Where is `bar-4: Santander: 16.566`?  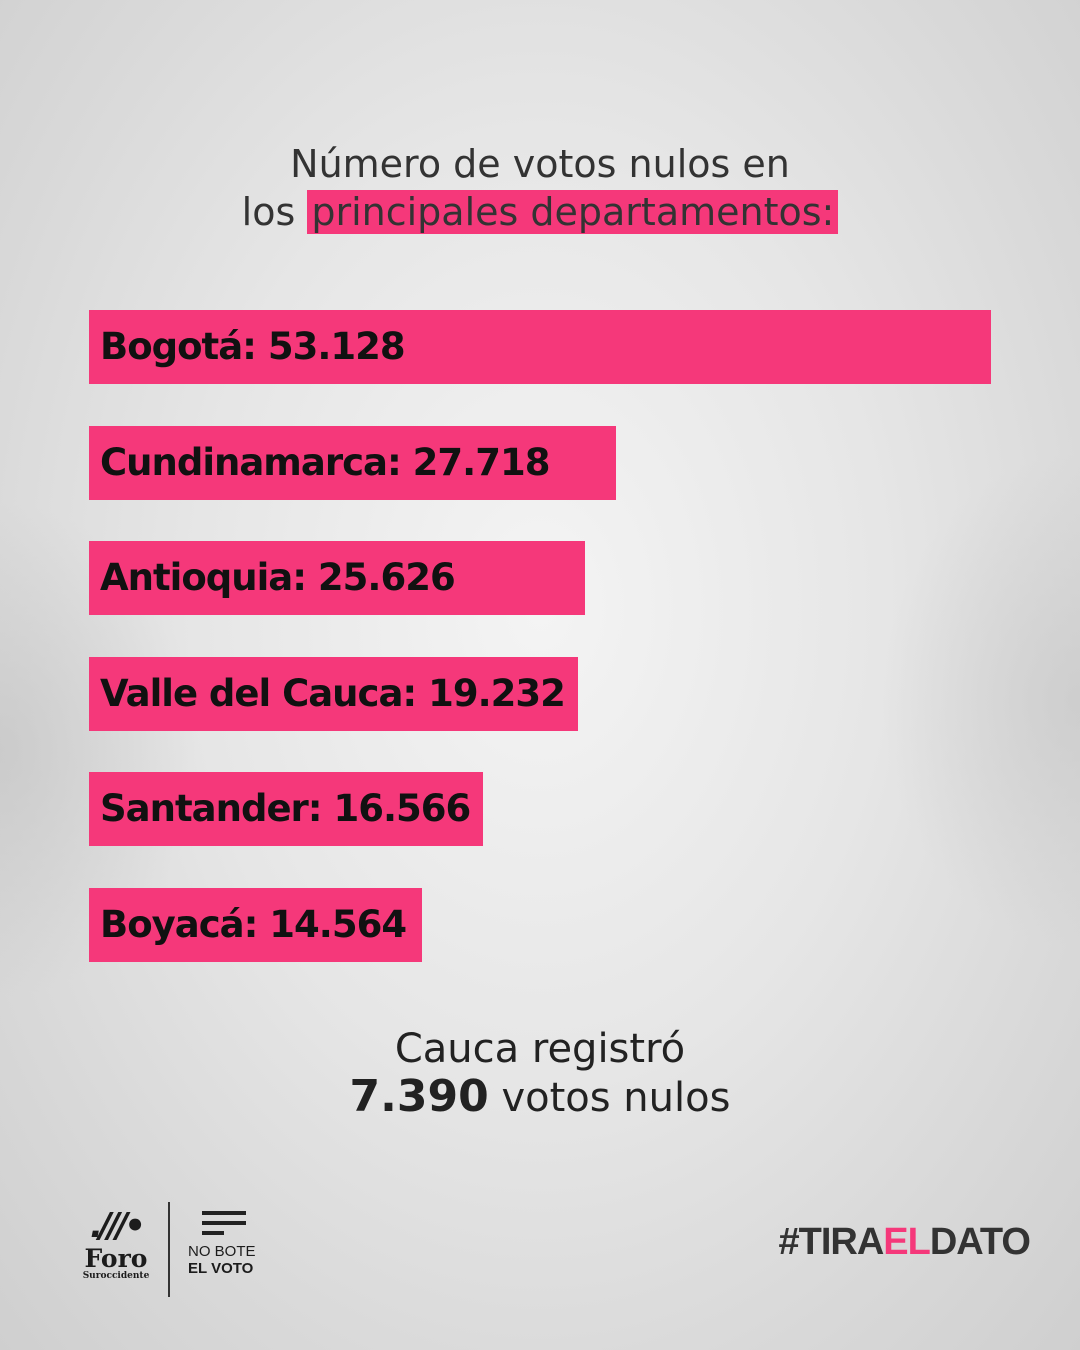
bar-4: Santander: 16.566 is located at coordinates (286, 809).